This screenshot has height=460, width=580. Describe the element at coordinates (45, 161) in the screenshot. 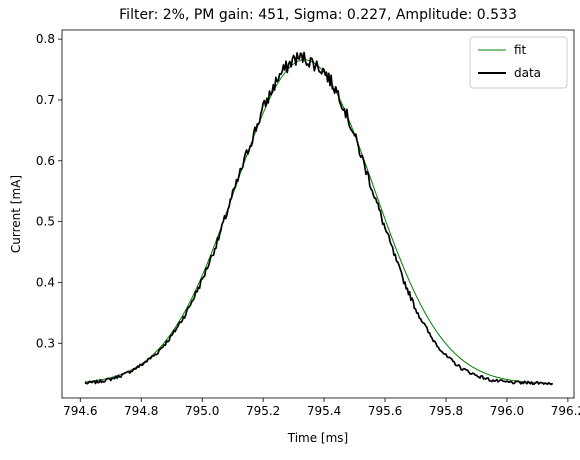

I see `y-tick-label: 0.6` at that location.